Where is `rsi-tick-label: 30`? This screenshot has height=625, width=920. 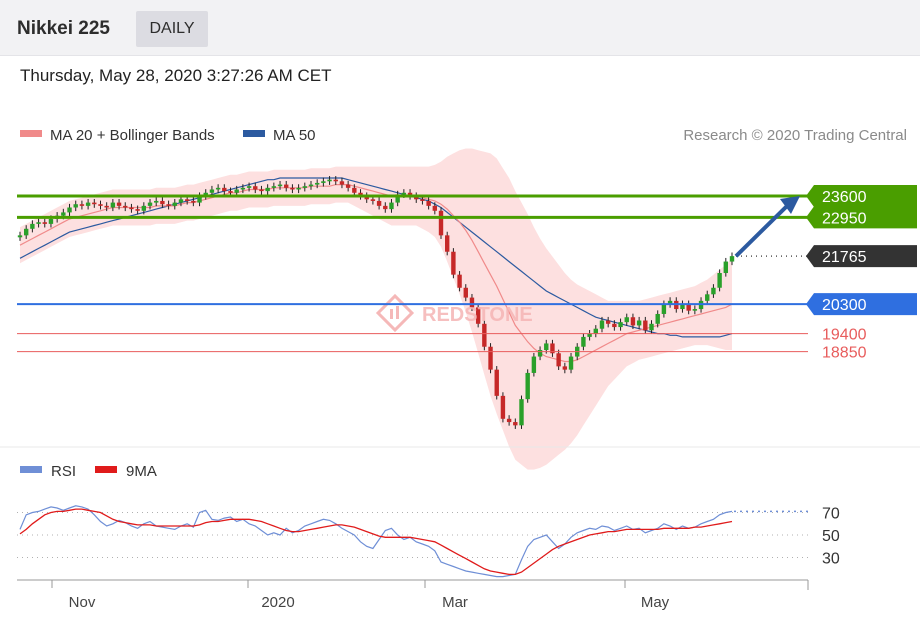
rsi-tick-label: 30 is located at coordinates (831, 559).